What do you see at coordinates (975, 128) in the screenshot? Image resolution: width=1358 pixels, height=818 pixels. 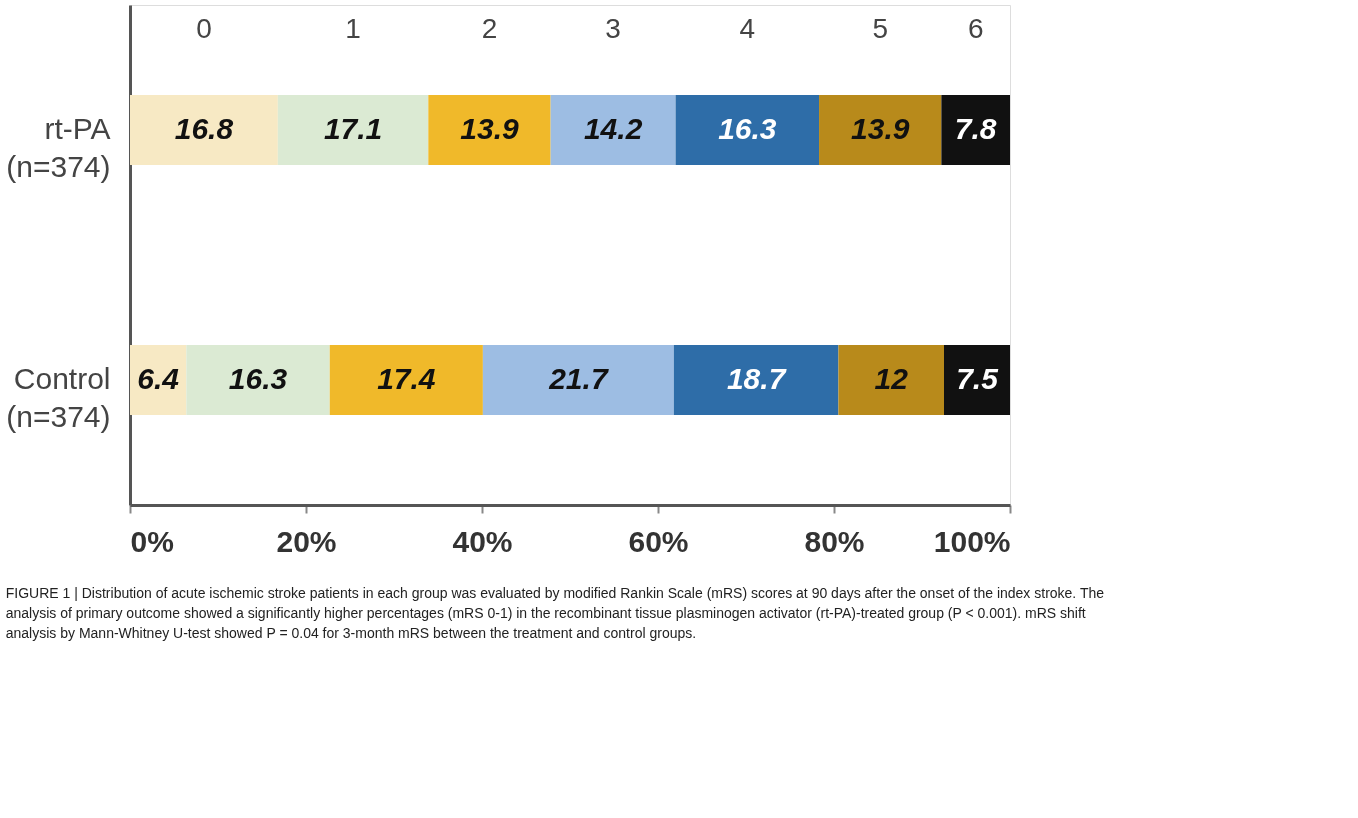 I see `data-label: 7.8` at bounding box center [975, 128].